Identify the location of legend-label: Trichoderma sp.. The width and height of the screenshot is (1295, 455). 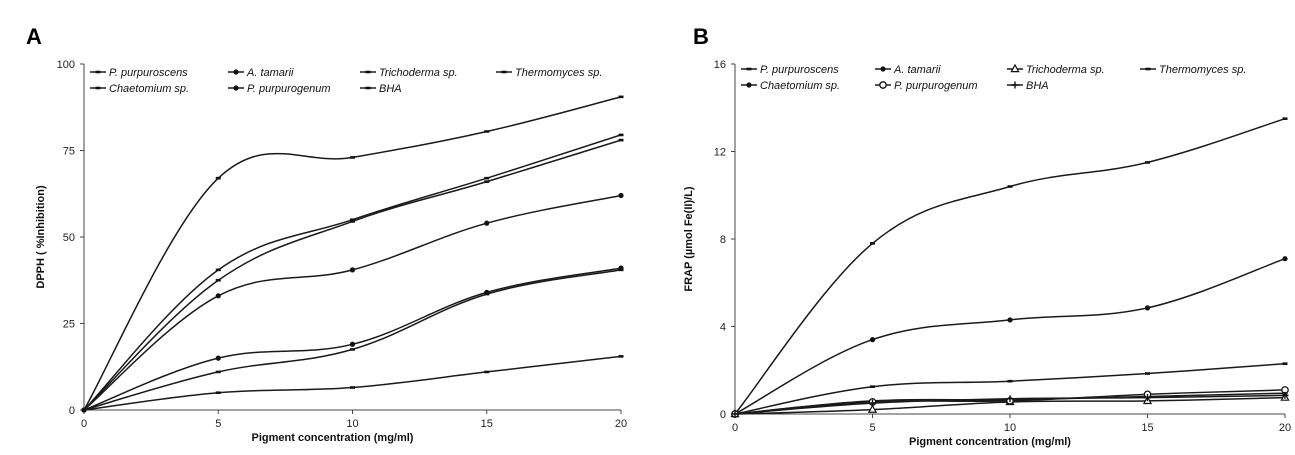
(1065, 70).